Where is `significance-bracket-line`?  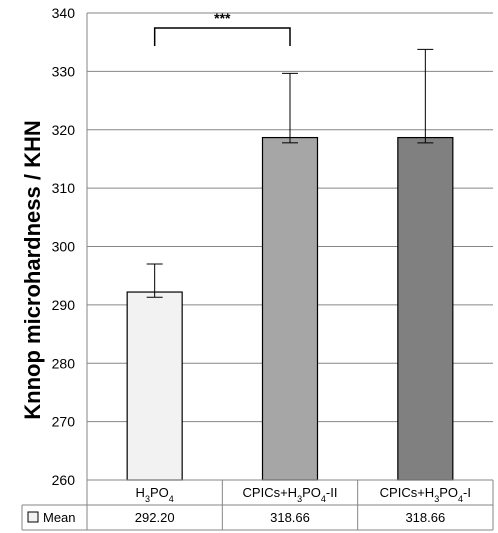 significance-bracket-line is located at coordinates (222, 36).